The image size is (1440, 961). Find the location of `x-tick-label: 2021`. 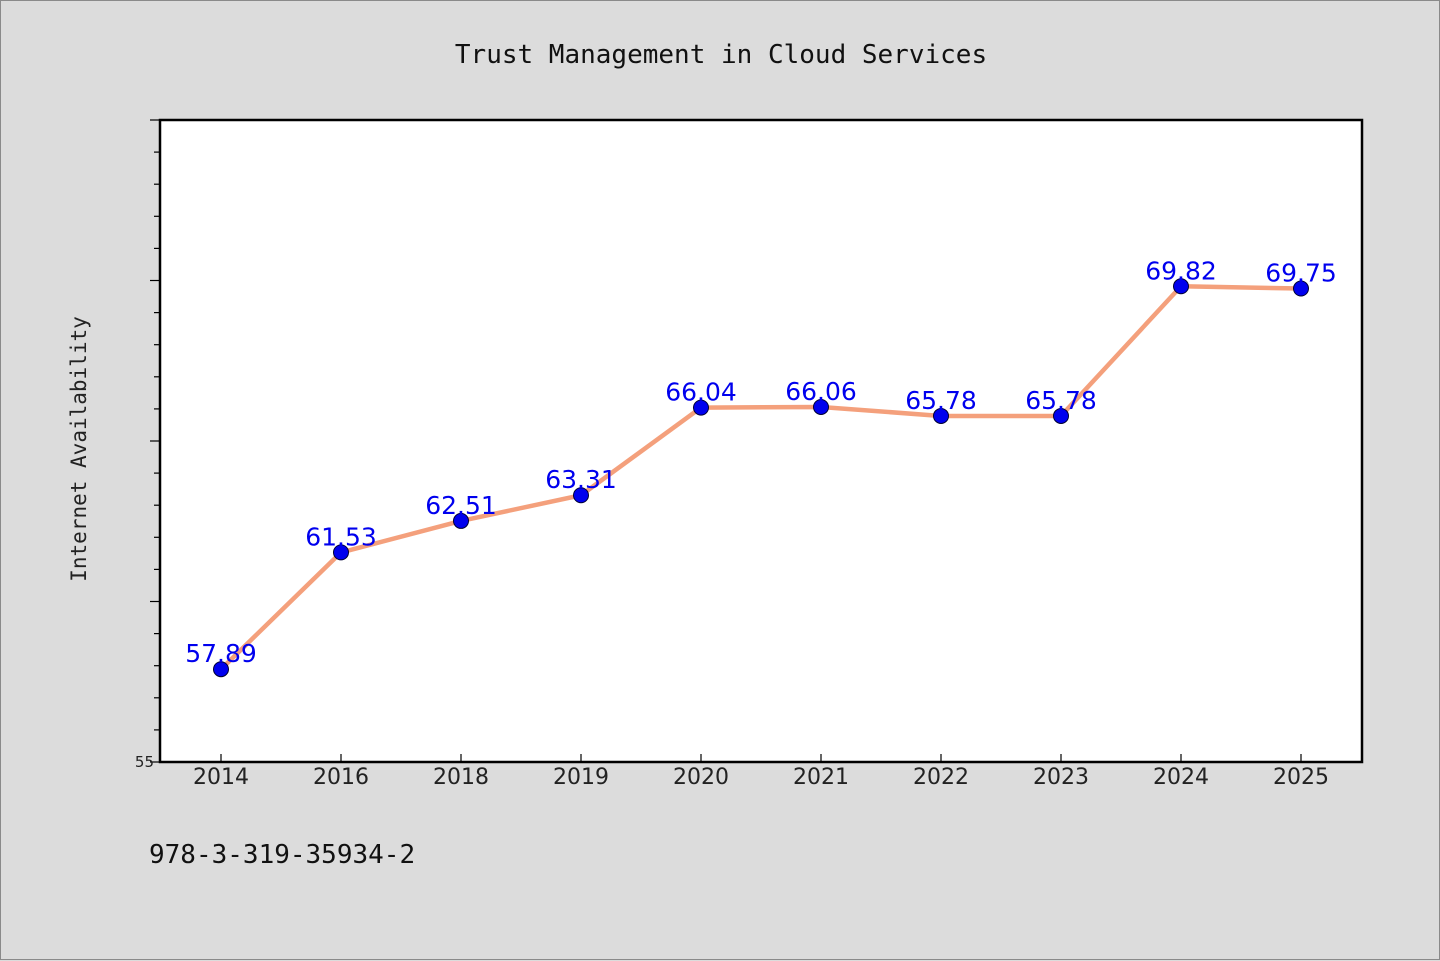

x-tick-label: 2021 is located at coordinates (821, 777).